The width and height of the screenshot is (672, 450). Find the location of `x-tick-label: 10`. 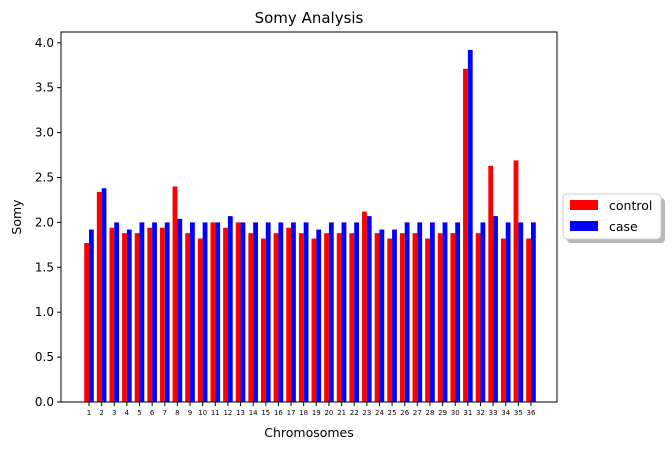

x-tick-label: 10 is located at coordinates (202, 413).